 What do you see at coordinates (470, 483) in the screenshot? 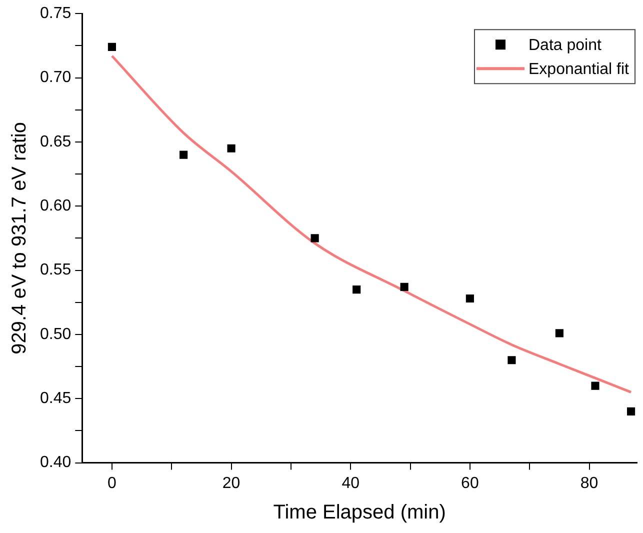
I see `x-tick-label: 60` at bounding box center [470, 483].